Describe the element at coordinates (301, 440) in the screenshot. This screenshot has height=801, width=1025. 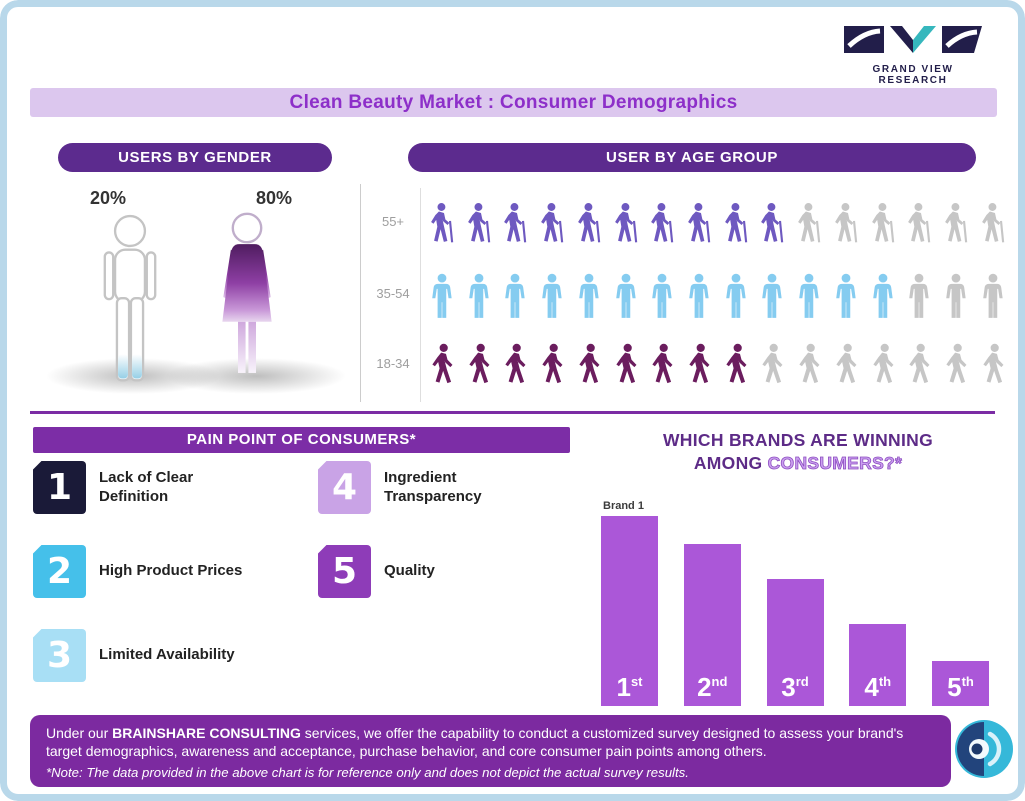
I see `pain-points-header: PAIN POINT OF CONSUMERS*` at that location.